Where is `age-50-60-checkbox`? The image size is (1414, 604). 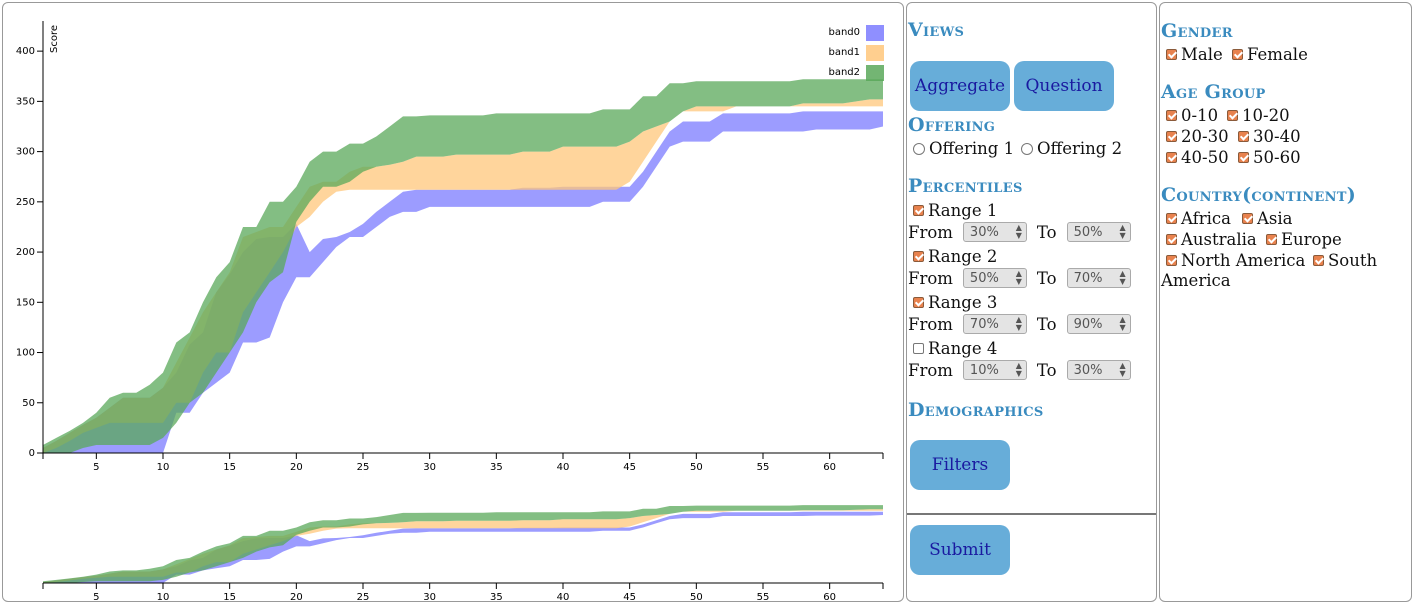 age-50-60-checkbox is located at coordinates (1243, 157).